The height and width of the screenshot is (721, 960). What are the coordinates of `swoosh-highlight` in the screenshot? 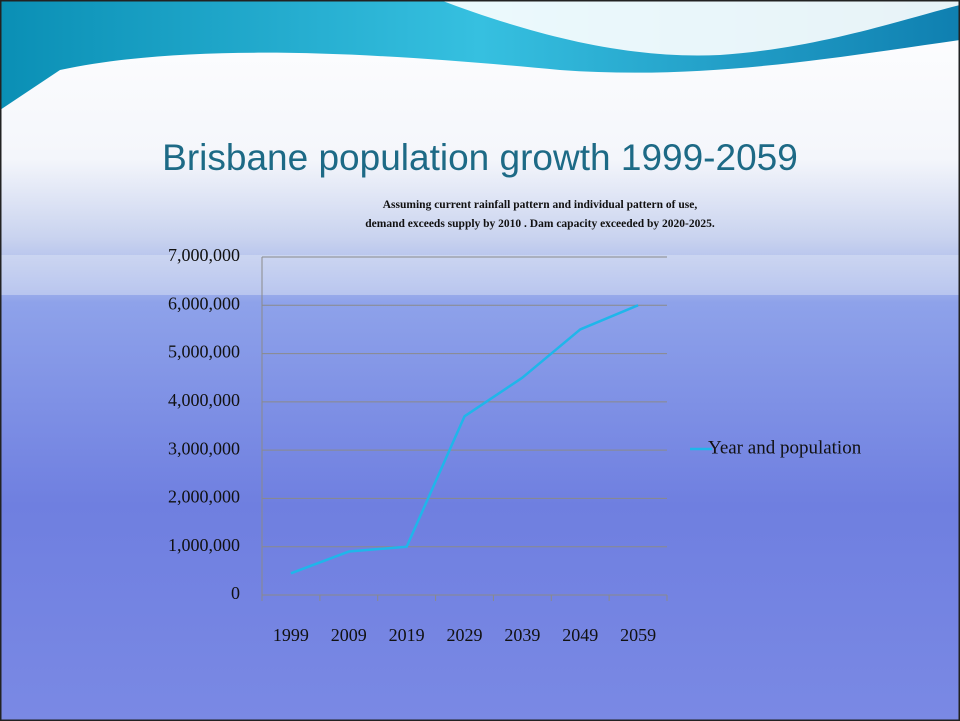 It's located at (700, 28).